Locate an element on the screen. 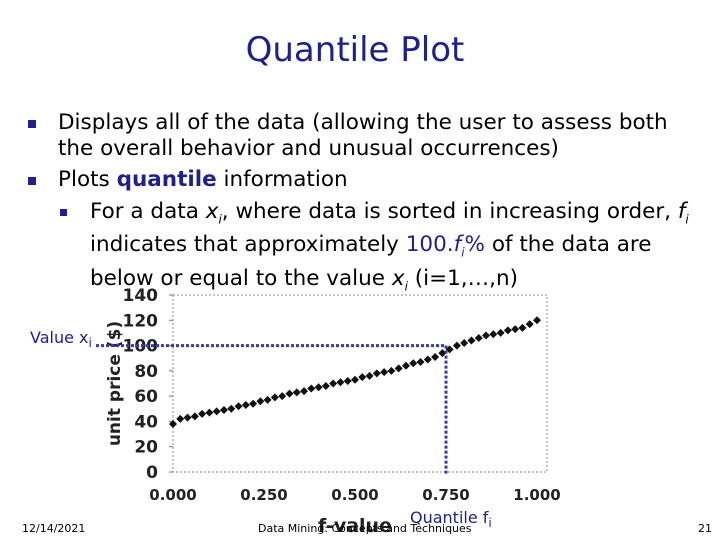 This screenshot has height=540, width=720. y-tick-label: 0 is located at coordinates (152, 473).